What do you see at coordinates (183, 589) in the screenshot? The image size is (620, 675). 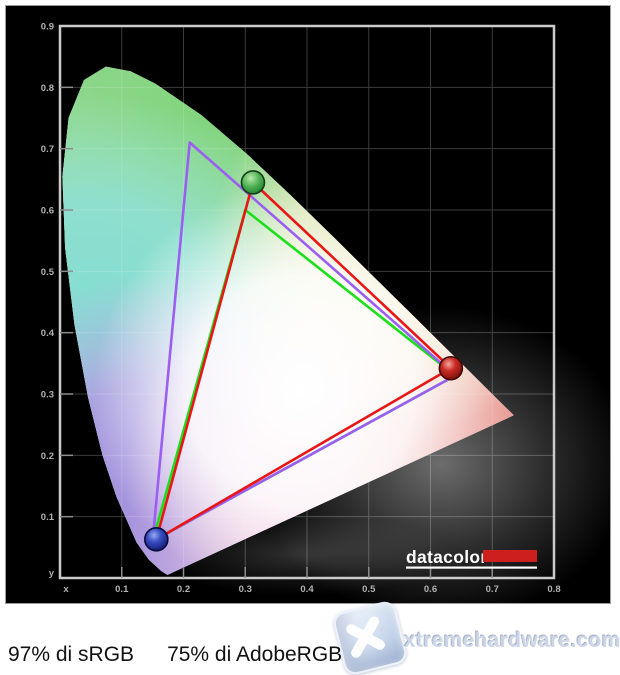 I see `x-tick-label: 0.2` at bounding box center [183, 589].